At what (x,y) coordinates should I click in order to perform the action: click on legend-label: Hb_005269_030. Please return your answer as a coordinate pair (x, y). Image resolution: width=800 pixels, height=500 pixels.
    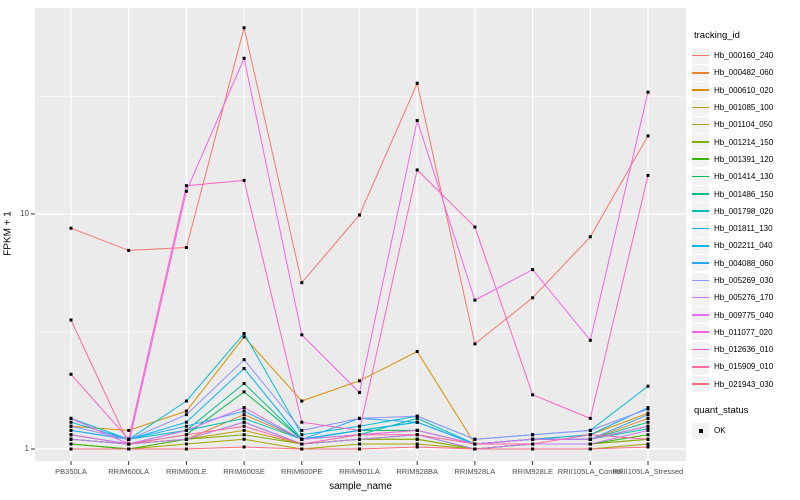
    Looking at the image, I should click on (744, 280).